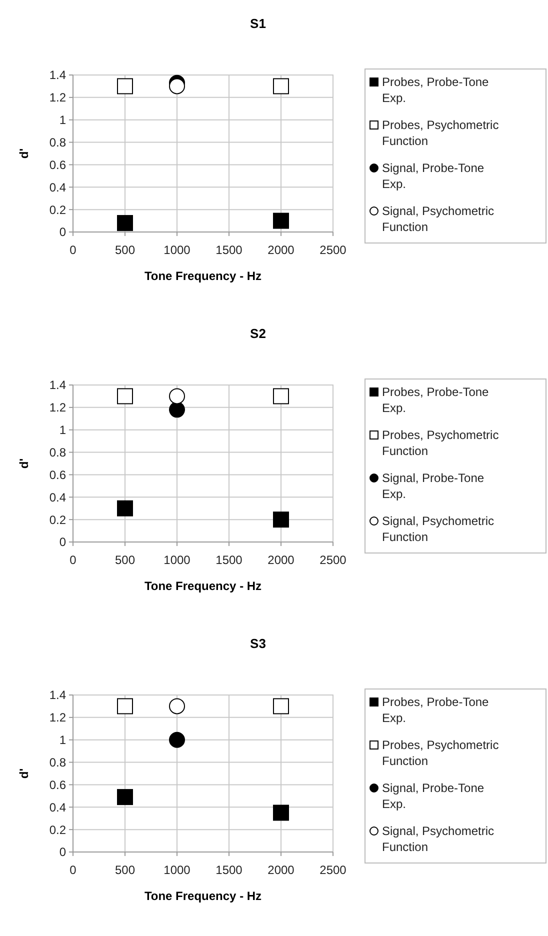  I want to click on chart-title: S3, so click(258, 643).